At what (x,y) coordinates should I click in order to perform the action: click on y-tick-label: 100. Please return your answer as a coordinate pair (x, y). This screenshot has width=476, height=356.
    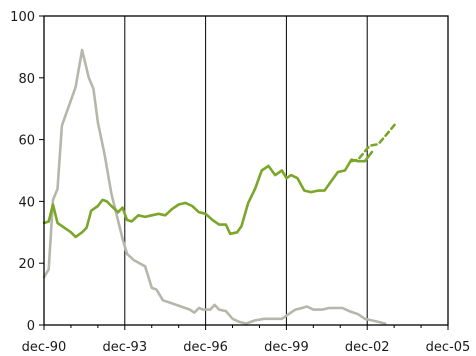
    Looking at the image, I should click on (22, 17).